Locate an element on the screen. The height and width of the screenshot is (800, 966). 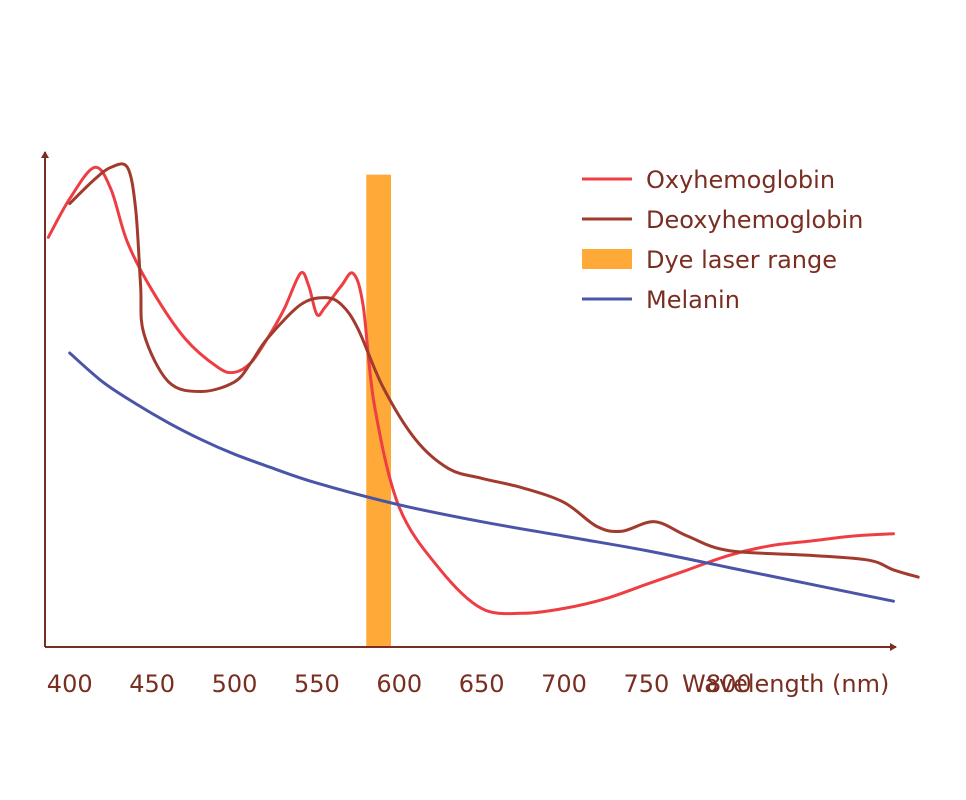
band-layer is located at coordinates (378, 410).